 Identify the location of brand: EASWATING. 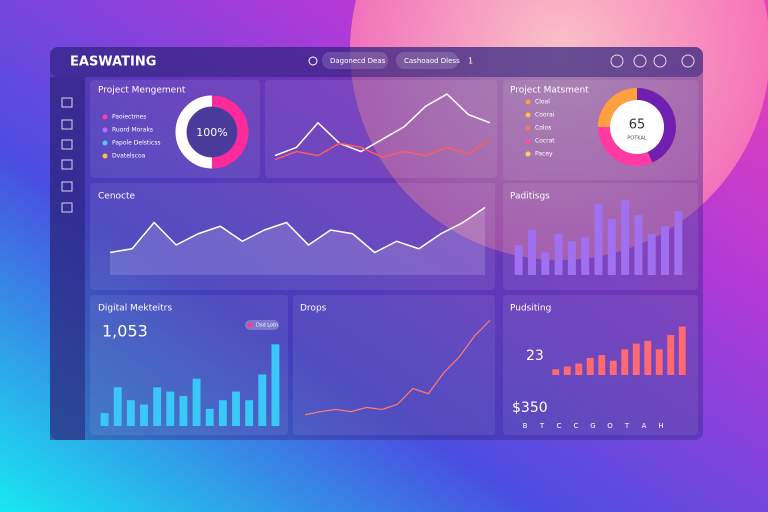
(113, 62).